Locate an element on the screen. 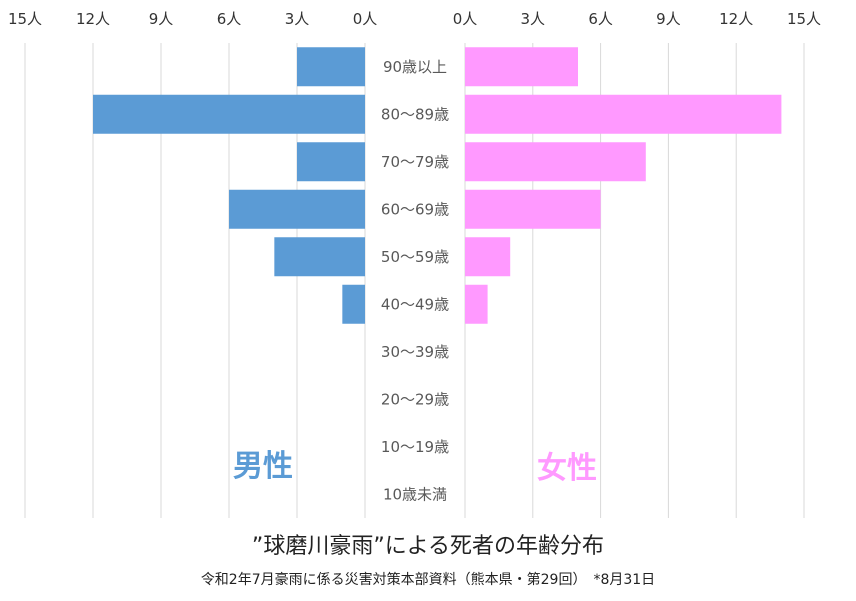  legend-male: 男性 is located at coordinates (263, 466).